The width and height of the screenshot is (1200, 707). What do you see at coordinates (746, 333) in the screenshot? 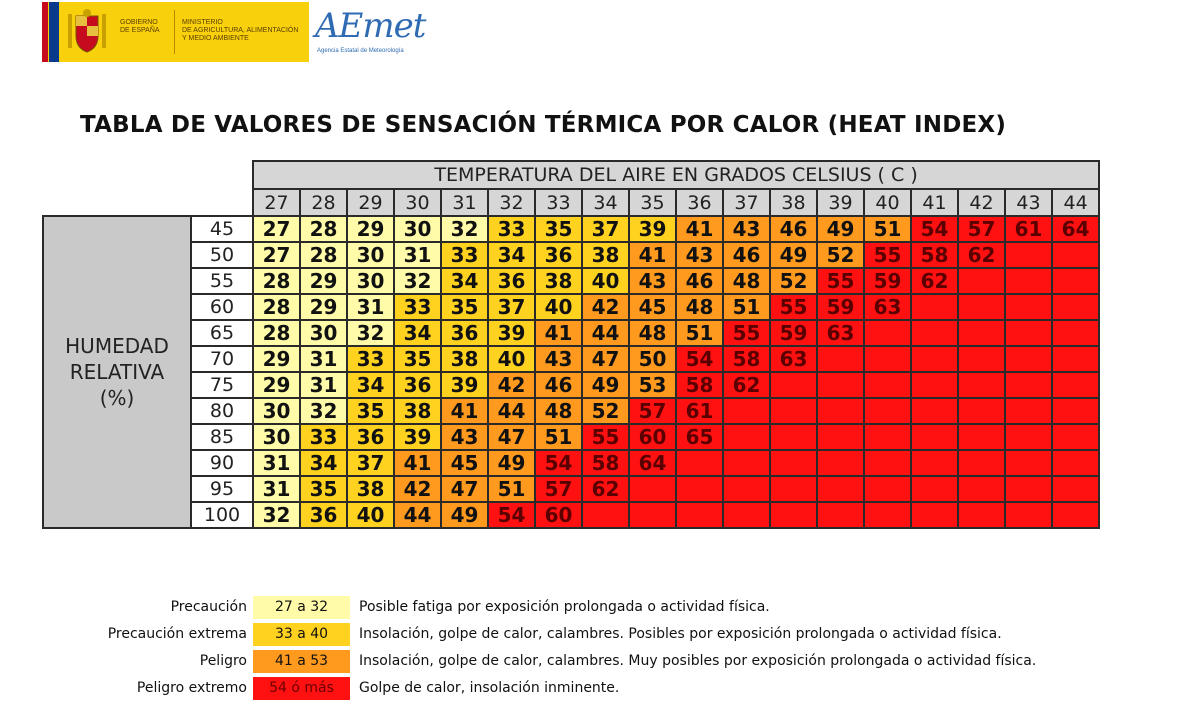
I see `heat-index-cell: 55` at bounding box center [746, 333].